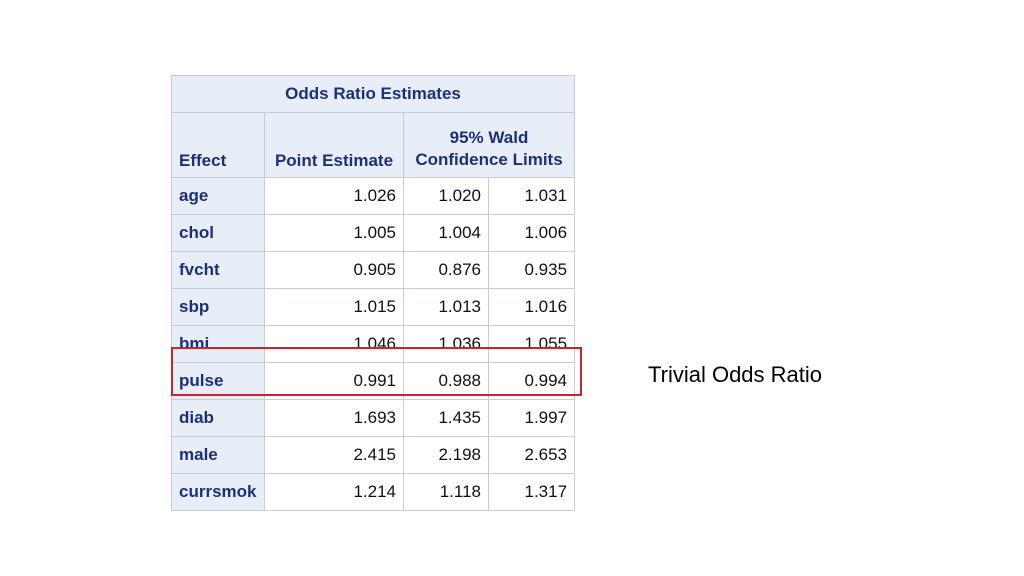 This screenshot has width=1024, height=576. Describe the element at coordinates (334, 492) in the screenshot. I see `point-estimate-cell: 1.214` at that location.